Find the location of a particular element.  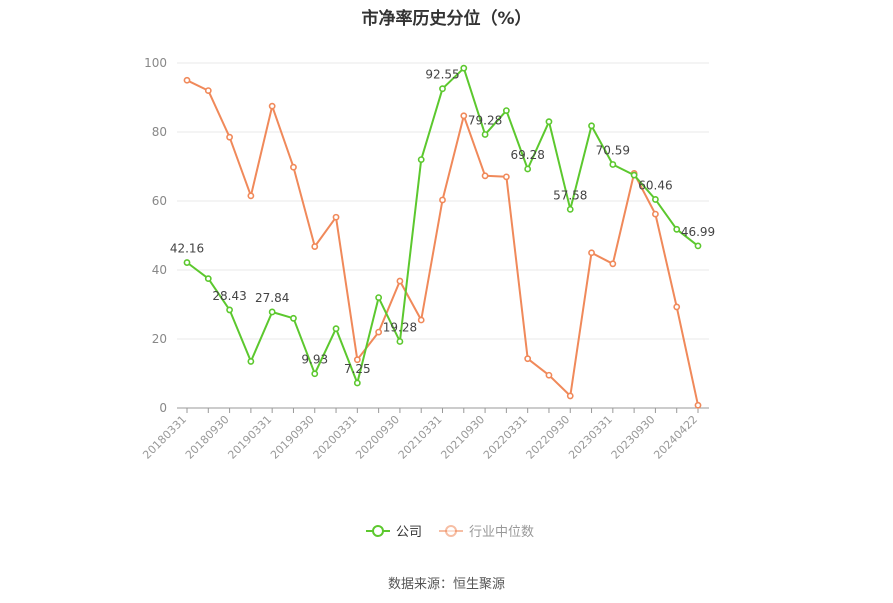

y-tick-label: 100 is located at coordinates (155, 63).